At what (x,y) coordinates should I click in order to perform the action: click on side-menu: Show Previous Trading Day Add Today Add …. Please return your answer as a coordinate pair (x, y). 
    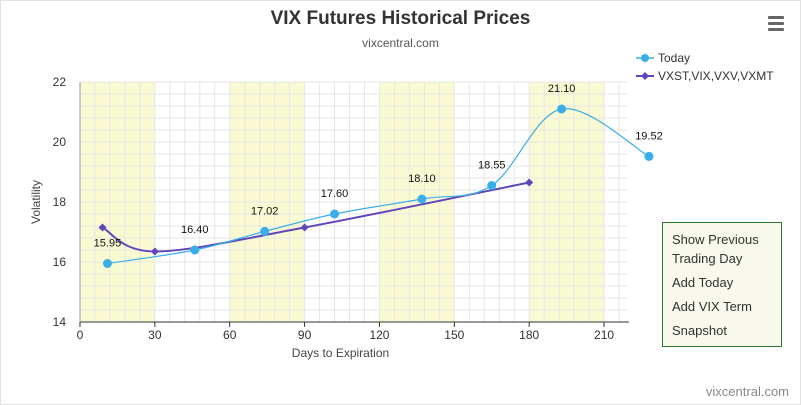
    Looking at the image, I should click on (722, 284).